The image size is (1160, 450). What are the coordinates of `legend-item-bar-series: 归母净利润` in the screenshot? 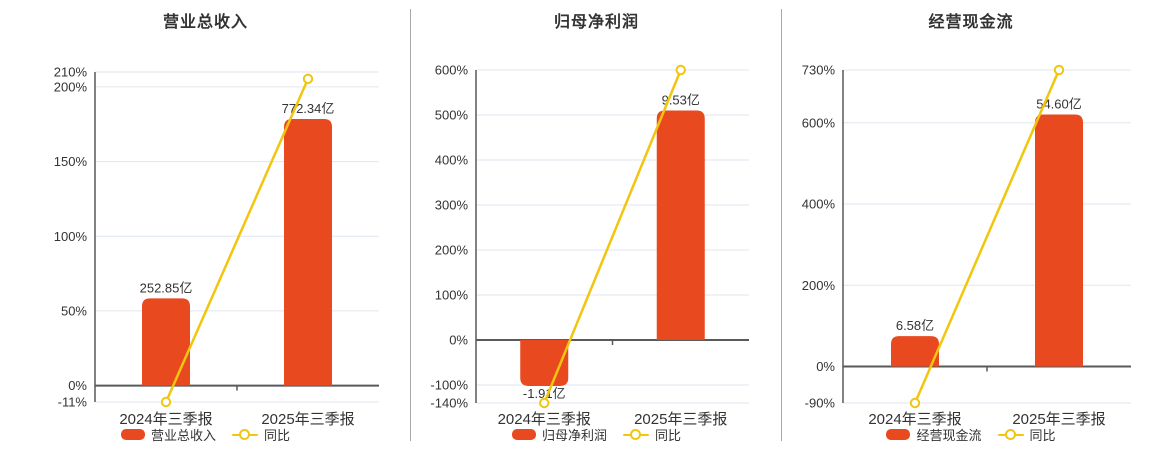 It's located at (559, 434).